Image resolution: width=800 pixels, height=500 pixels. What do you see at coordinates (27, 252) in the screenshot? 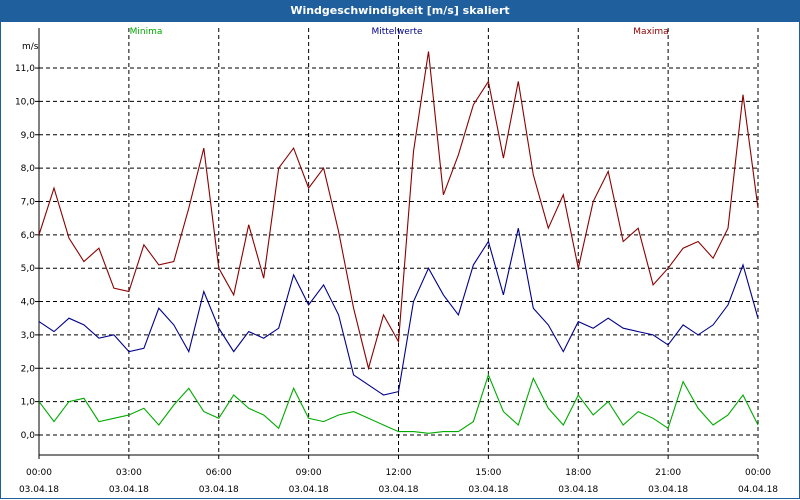
I see `y-axis-ticks: 0,0 1,0 2,0 3,0 4,0 5,0 6,0 7,0 8,0 9,0 10,0 11,0` at bounding box center [27, 252].